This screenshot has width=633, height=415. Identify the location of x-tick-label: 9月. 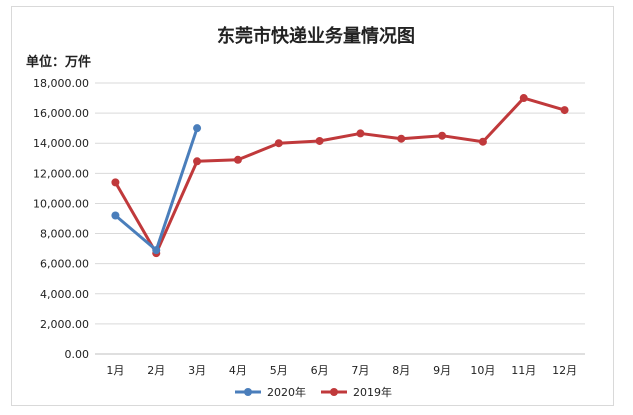
(442, 370).